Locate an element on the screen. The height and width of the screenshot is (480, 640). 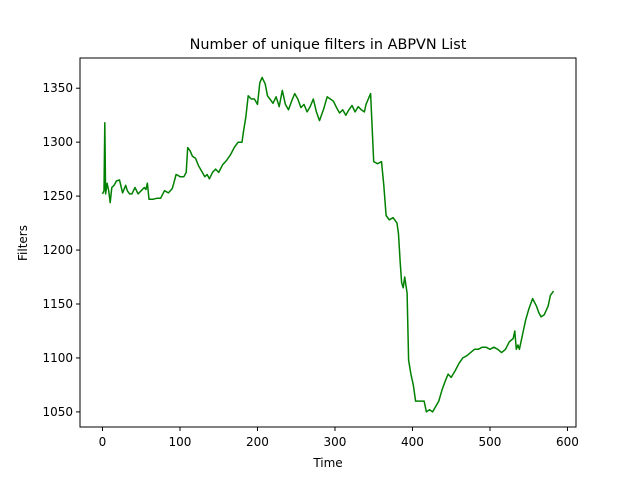
x-tick-label: 300 is located at coordinates (335, 442).